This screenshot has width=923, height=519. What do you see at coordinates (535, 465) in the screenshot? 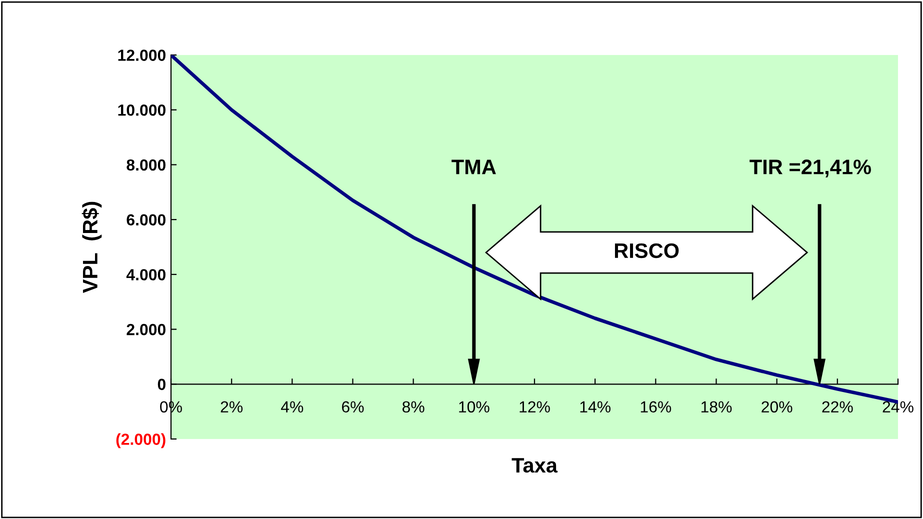
I see `x-axis-title: Taxa` at bounding box center [535, 465].